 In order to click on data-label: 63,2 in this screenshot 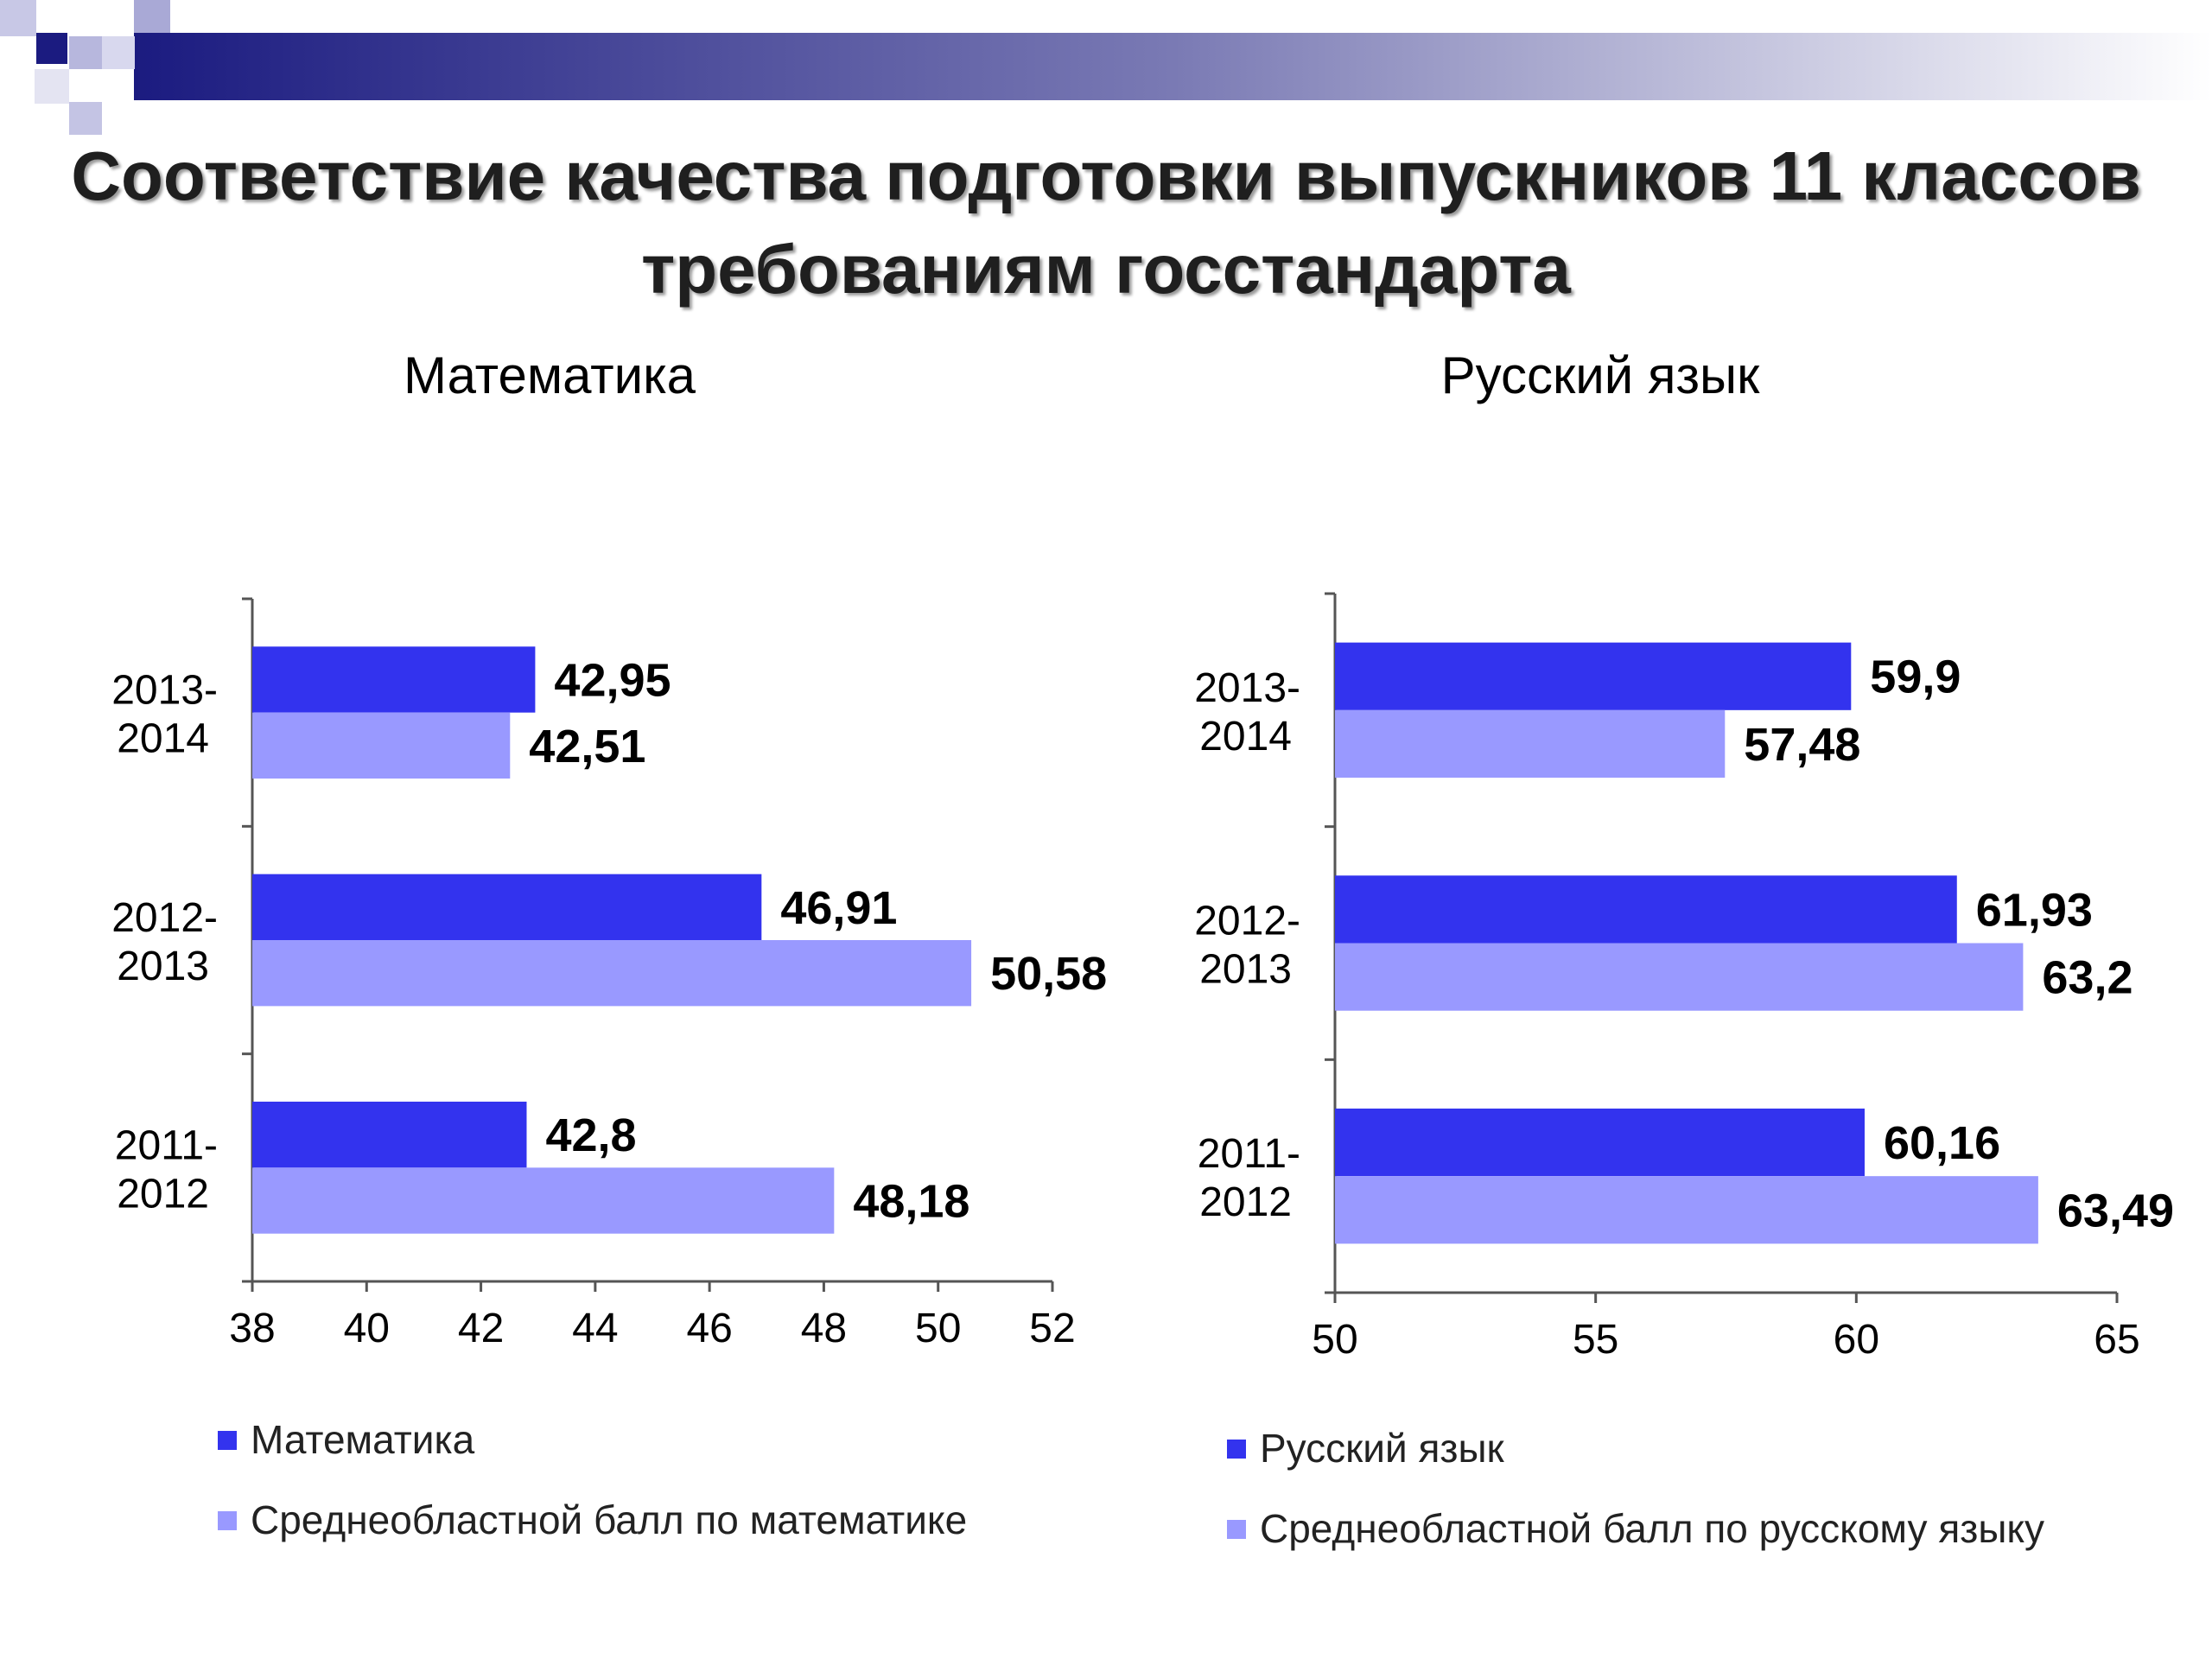, I will do `click(2087, 978)`.